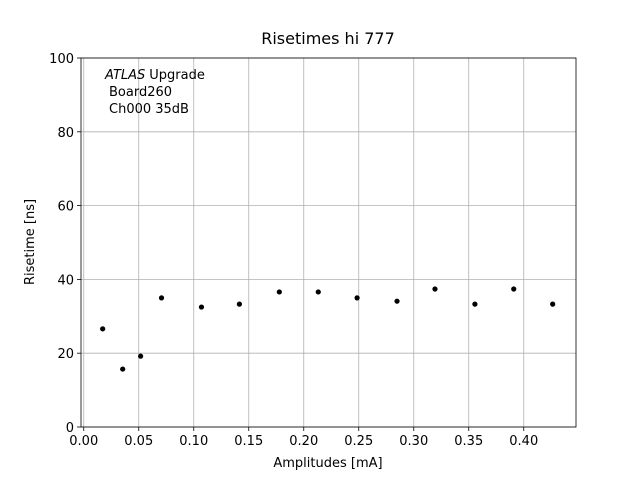  I want to click on annotation: ATLAS Upgrade Board260 Ch000 35dB, so click(154, 92).